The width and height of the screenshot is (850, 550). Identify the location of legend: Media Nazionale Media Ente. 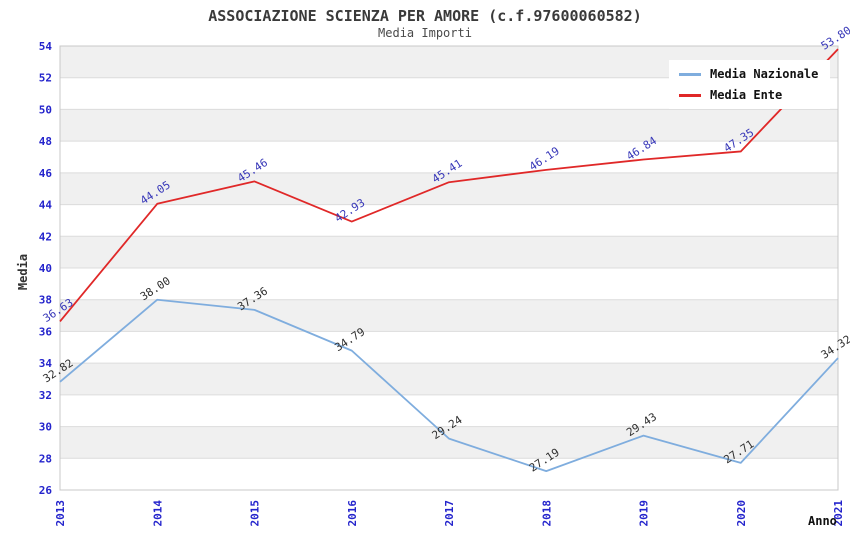
(750, 84).